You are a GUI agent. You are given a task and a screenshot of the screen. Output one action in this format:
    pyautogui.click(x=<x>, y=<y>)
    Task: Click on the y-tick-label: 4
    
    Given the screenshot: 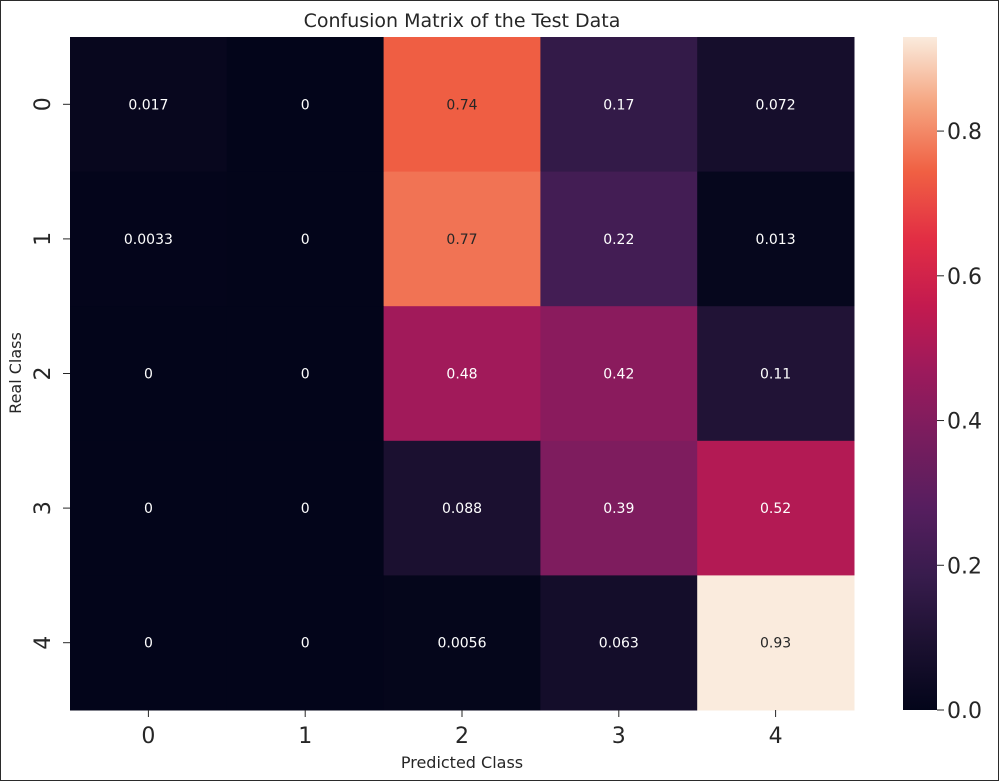 What is the action you would take?
    pyautogui.click(x=43, y=643)
    